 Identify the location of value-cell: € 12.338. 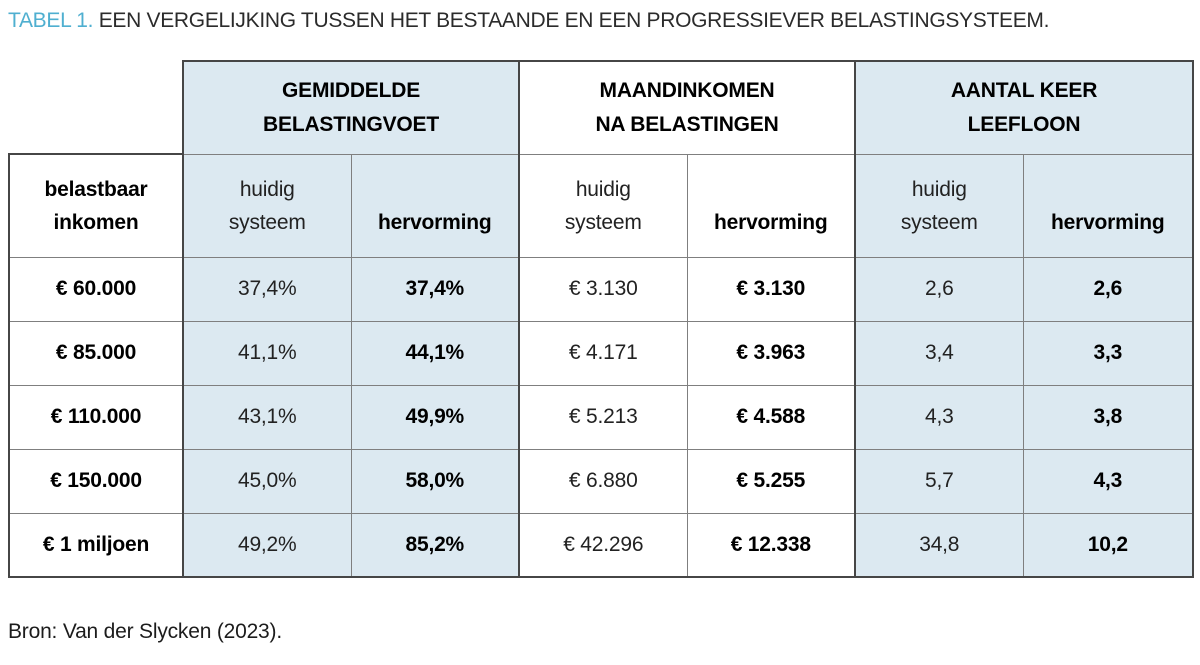
(771, 545).